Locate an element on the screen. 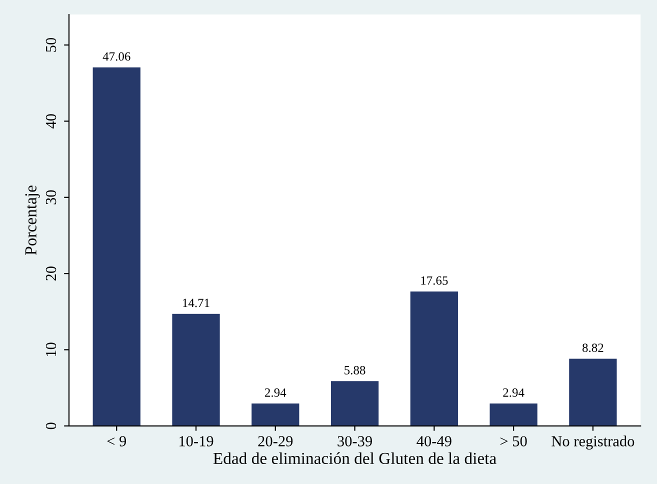  data-label: 14.71 is located at coordinates (196, 303).